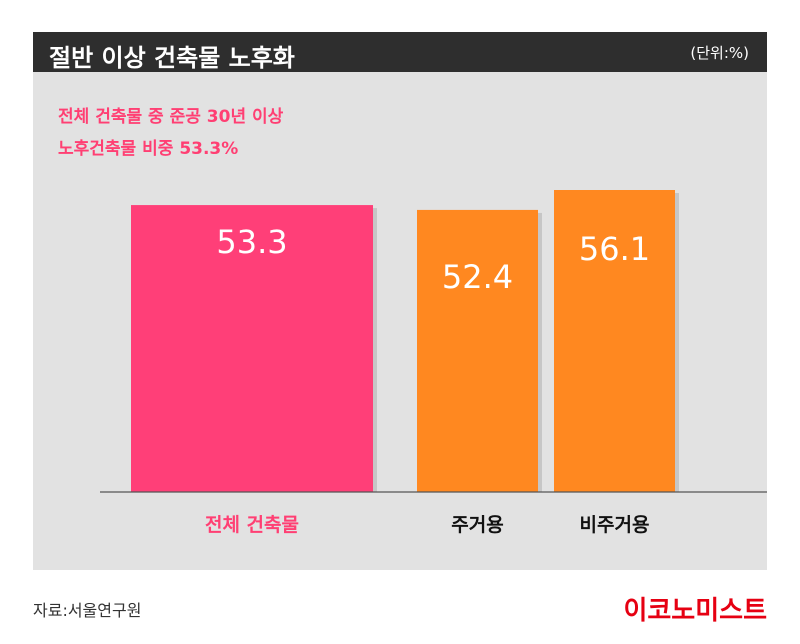  Describe the element at coordinates (171, 117) in the screenshot. I see `subtitle-line-1: 전체 건축물 중 준공 30년 이상` at that location.